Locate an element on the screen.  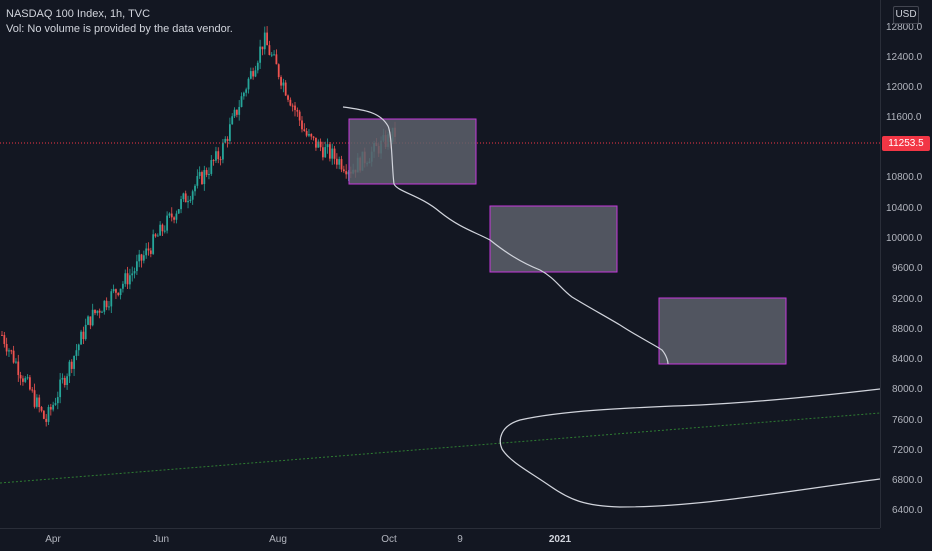
trend-line is located at coordinates (440, 448).